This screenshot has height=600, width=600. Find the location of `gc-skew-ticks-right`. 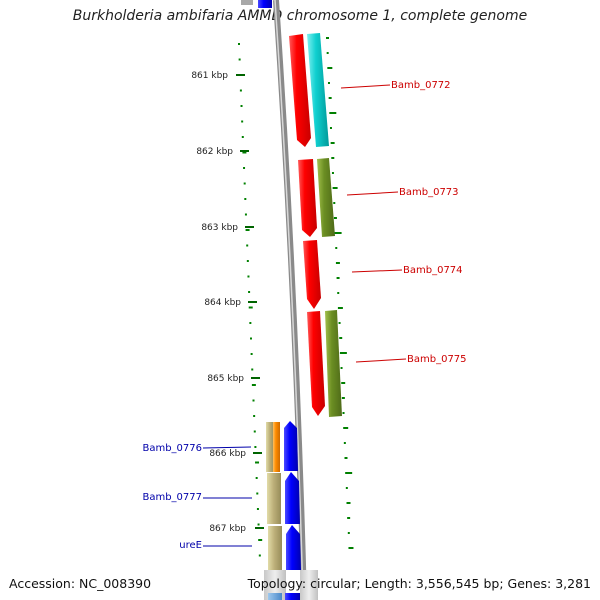

gc-skew-ticks-right is located at coordinates (340, 293).